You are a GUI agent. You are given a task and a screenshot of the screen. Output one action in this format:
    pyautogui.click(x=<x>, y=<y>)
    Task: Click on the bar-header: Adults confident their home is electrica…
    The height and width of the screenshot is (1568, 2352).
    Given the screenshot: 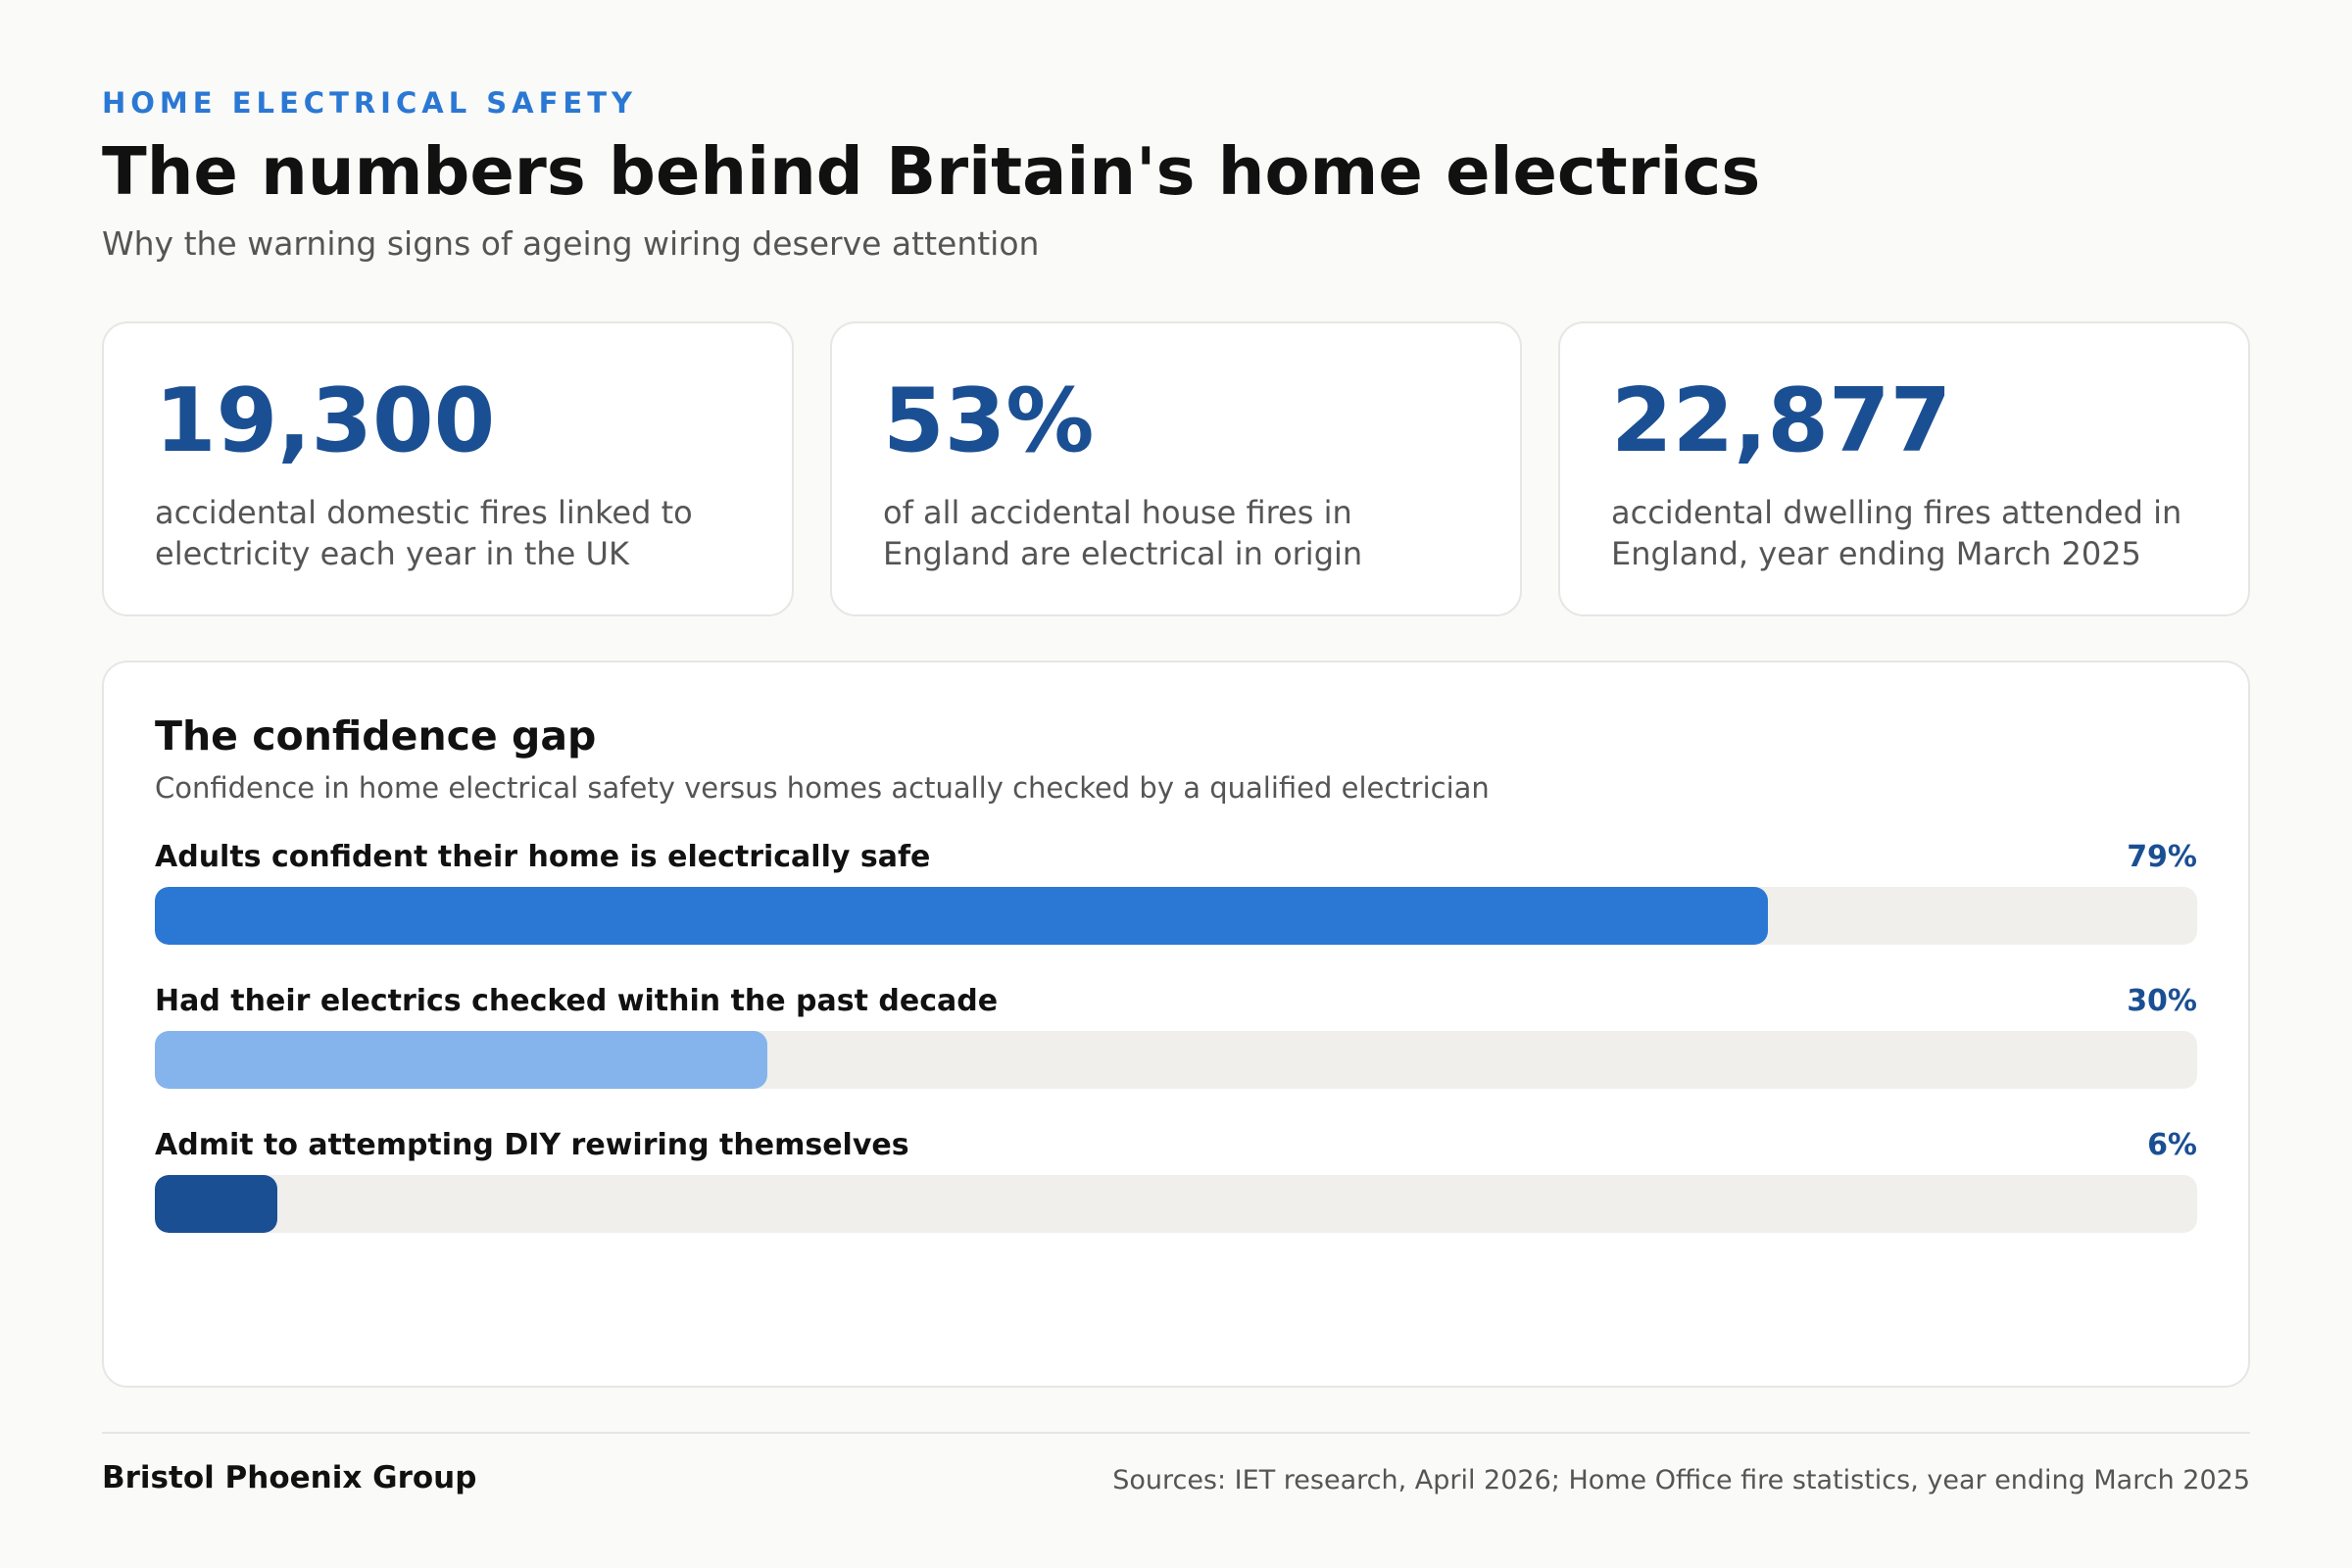 What is the action you would take?
    pyautogui.click(x=1176, y=855)
    